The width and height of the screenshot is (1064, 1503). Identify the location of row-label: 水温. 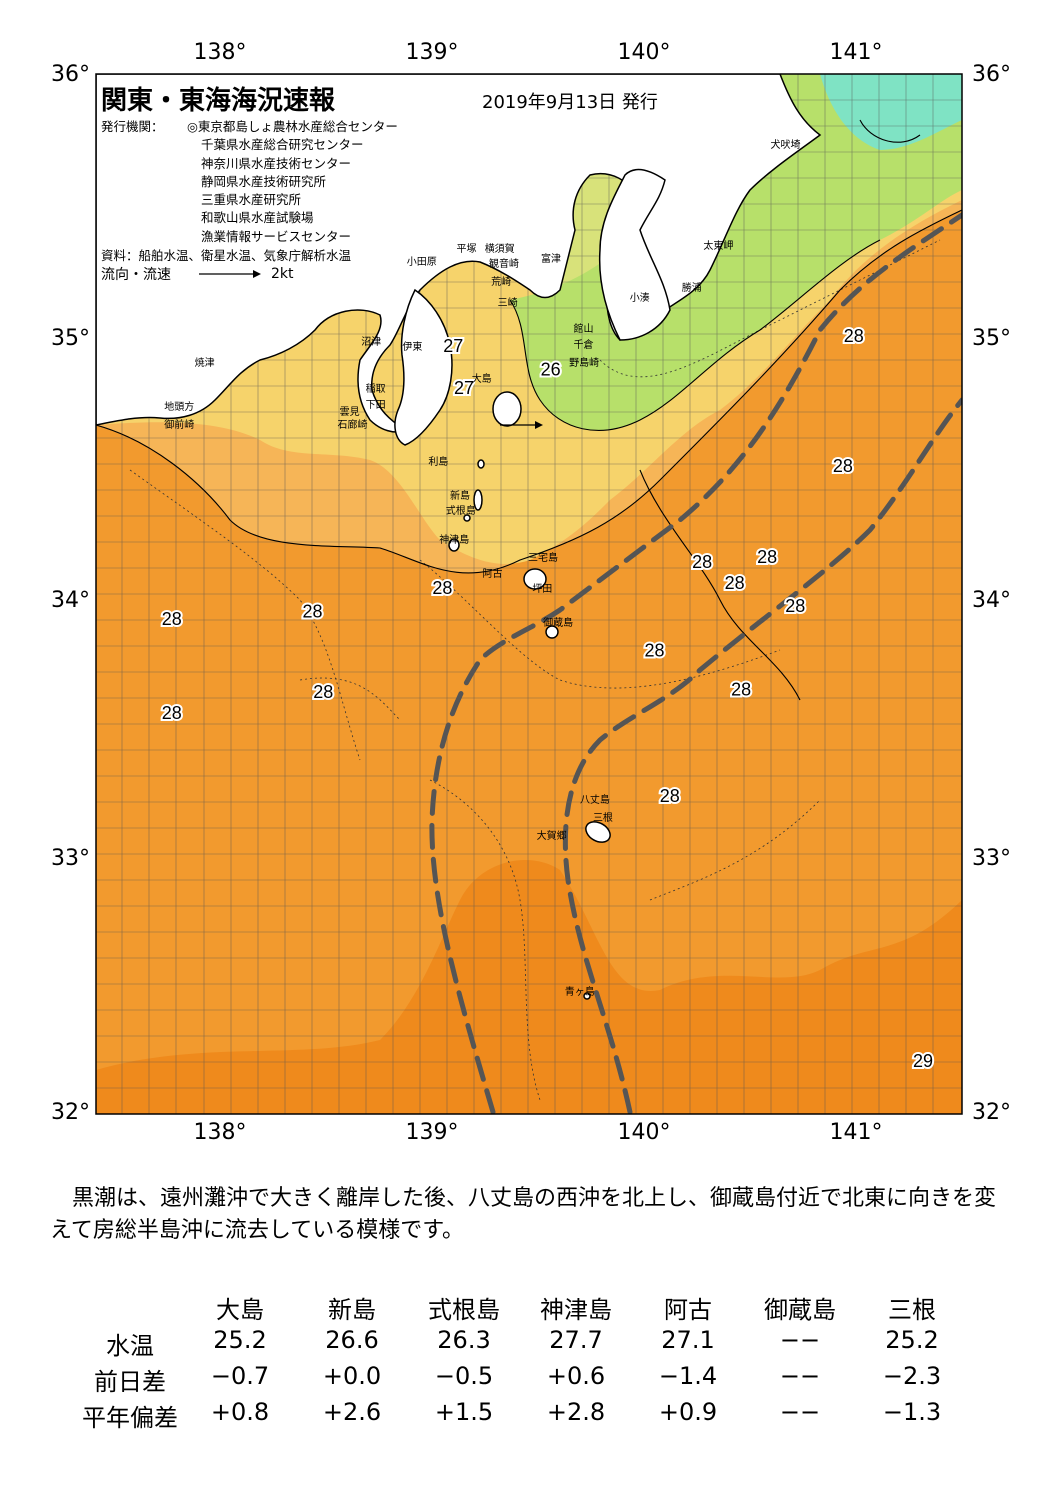
(130, 1346).